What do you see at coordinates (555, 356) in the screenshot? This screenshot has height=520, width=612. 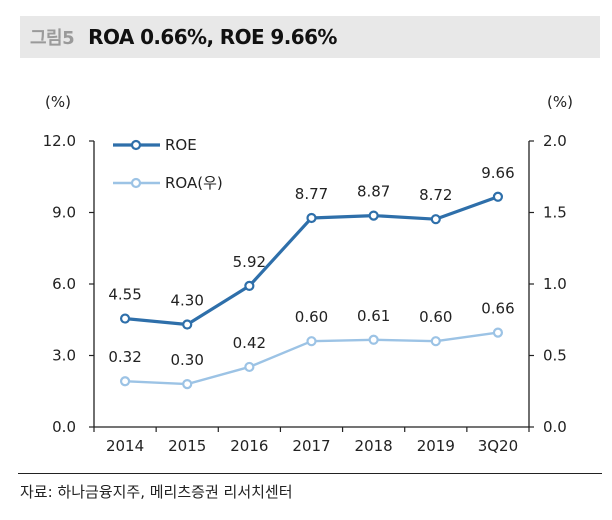 I see `y-right-tick-label: 0.5` at bounding box center [555, 356].